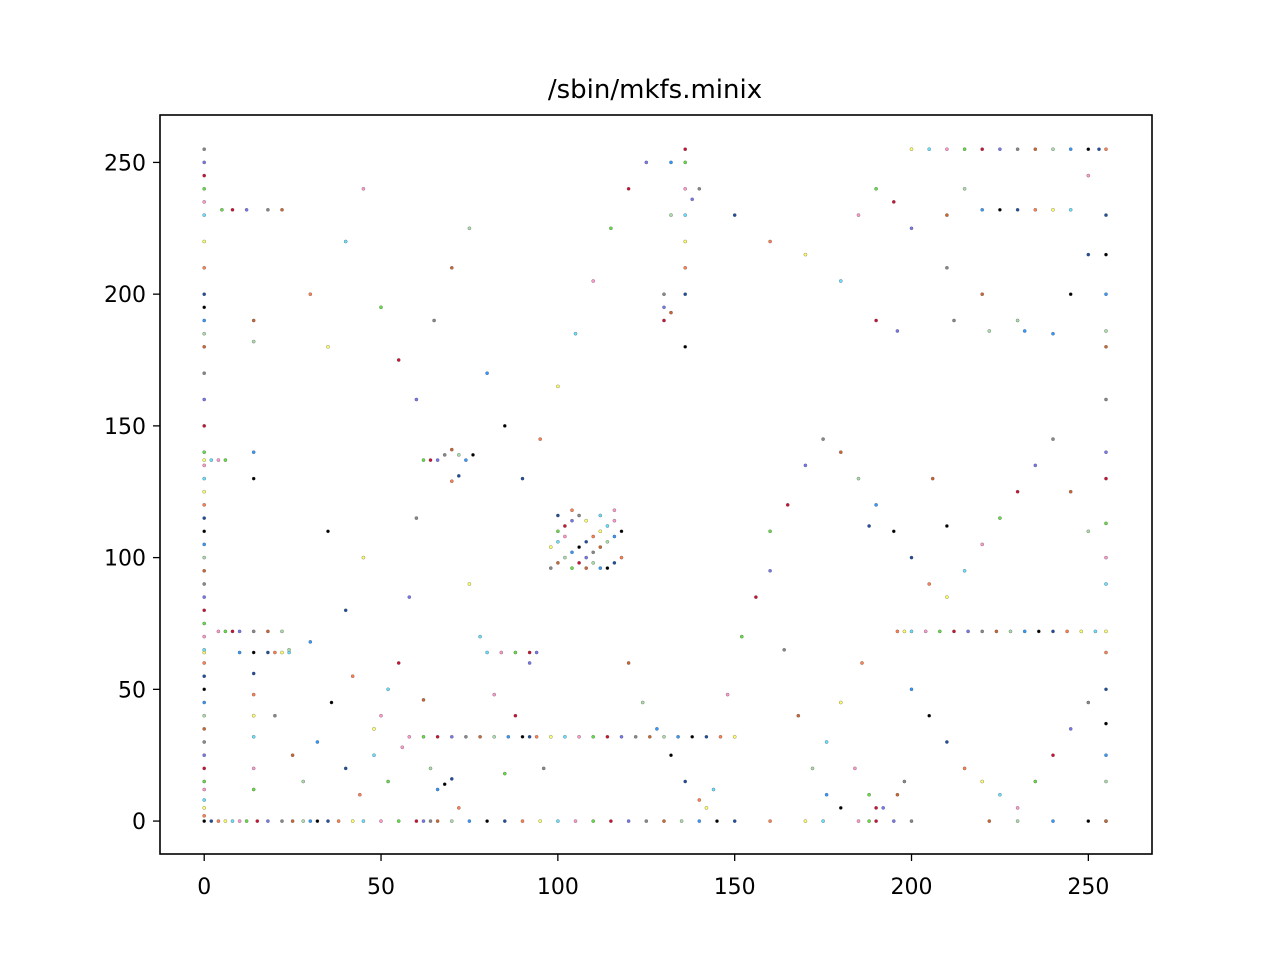  What do you see at coordinates (735, 887) in the screenshot?
I see `x-tick-label: 150` at bounding box center [735, 887].